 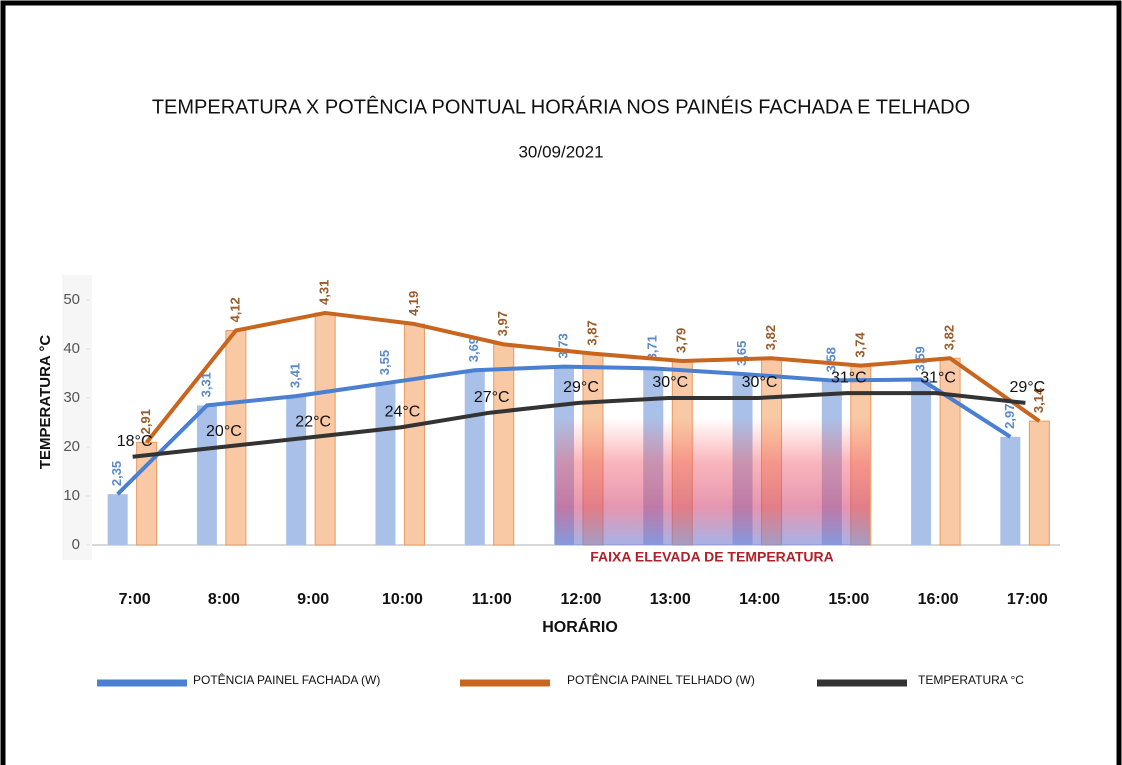 I want to click on data-label: 4,19, so click(x=413, y=303).